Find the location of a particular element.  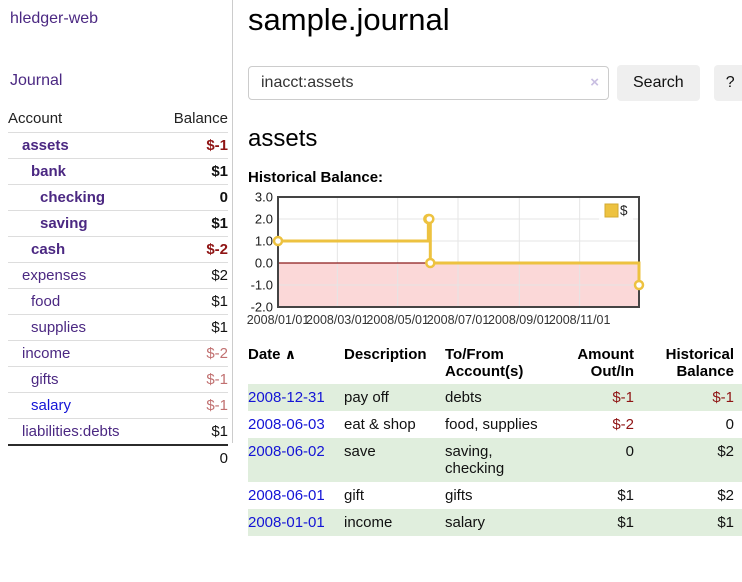

accounts-total-row: 0 is located at coordinates (118, 457).